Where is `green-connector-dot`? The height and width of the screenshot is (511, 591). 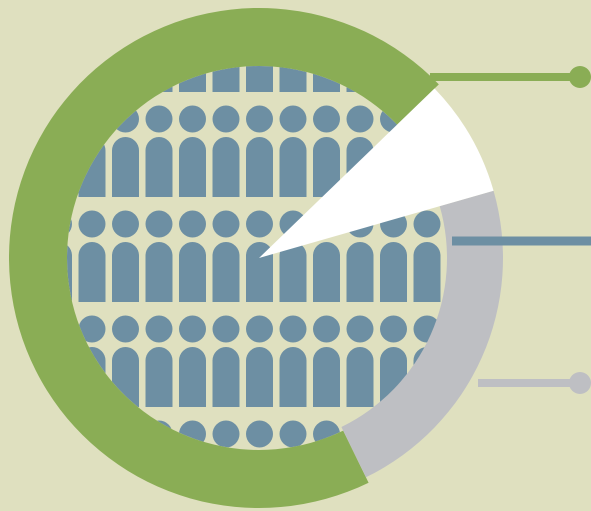 green-connector-dot is located at coordinates (580, 77).